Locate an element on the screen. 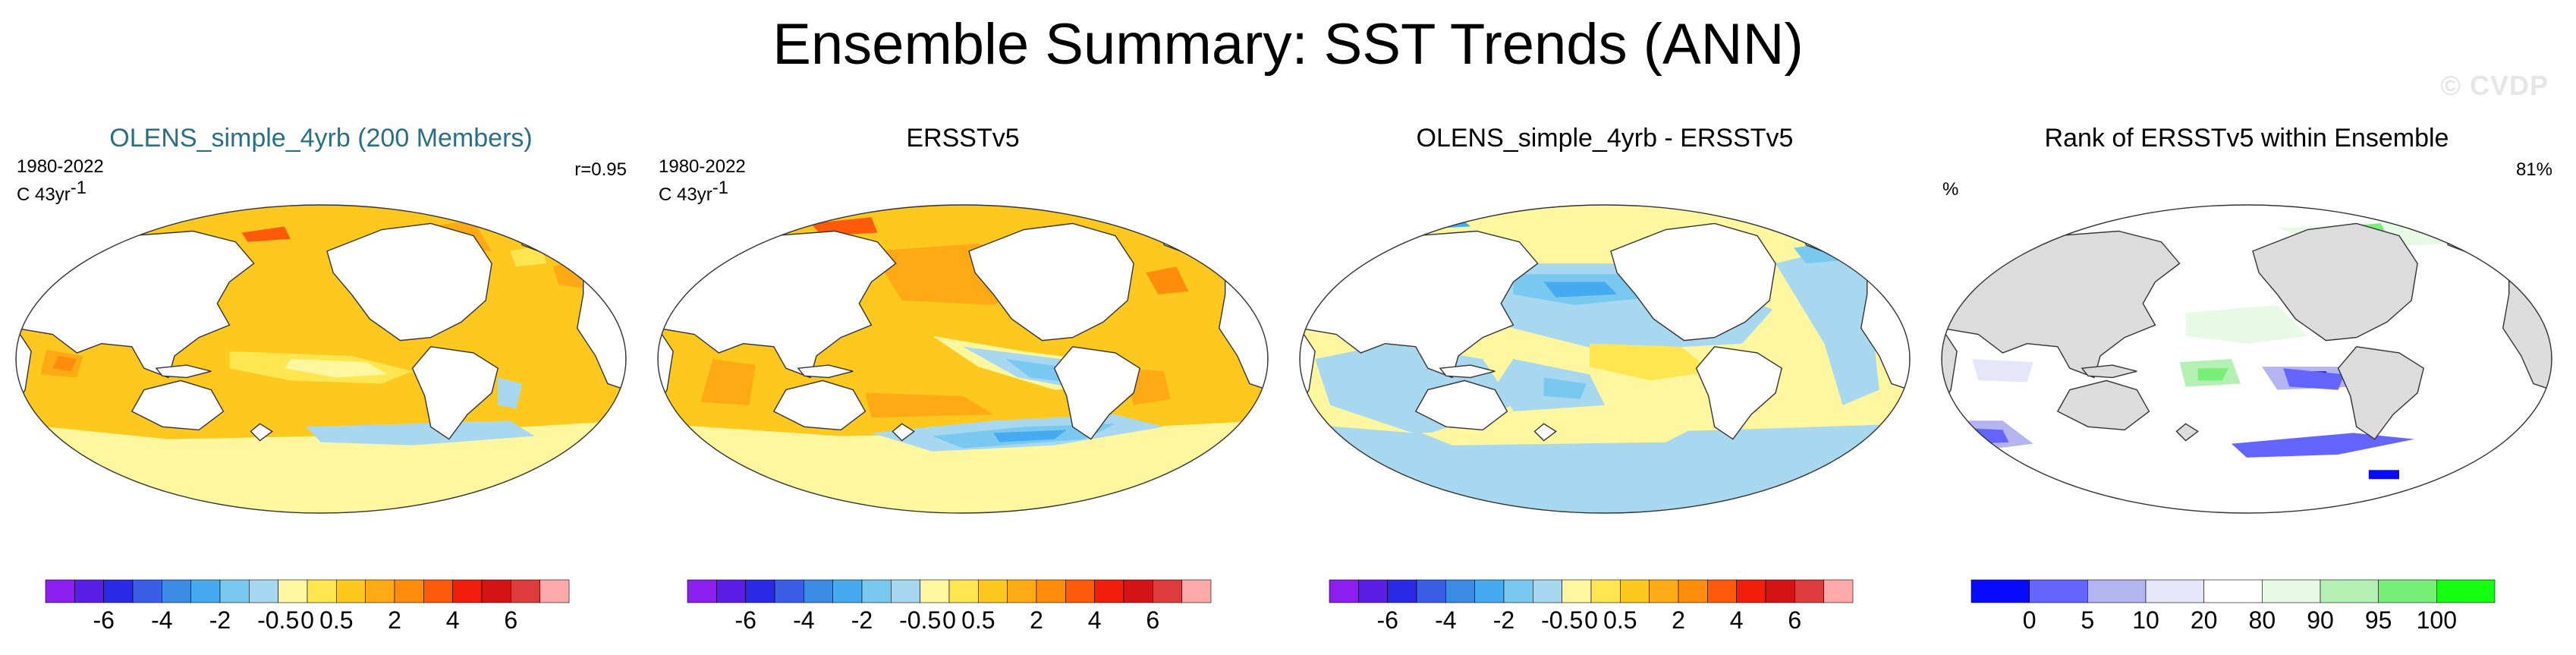  colorbar-tick-label: -0.5 is located at coordinates (1562, 620).